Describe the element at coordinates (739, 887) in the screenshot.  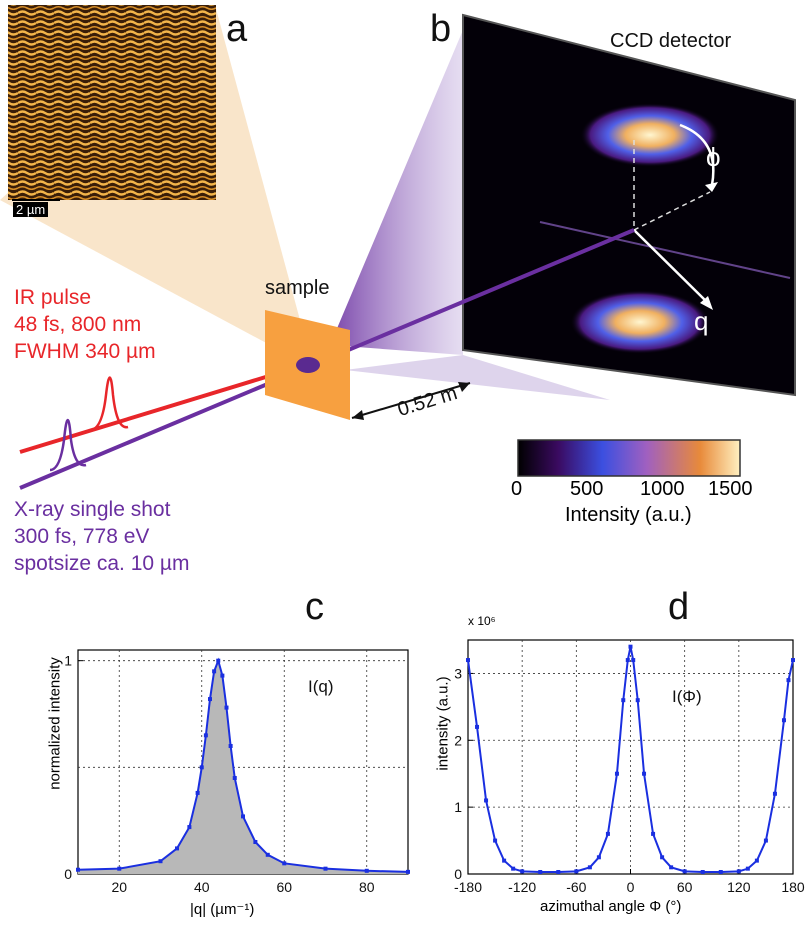
I see `x-tick-label: 120` at that location.